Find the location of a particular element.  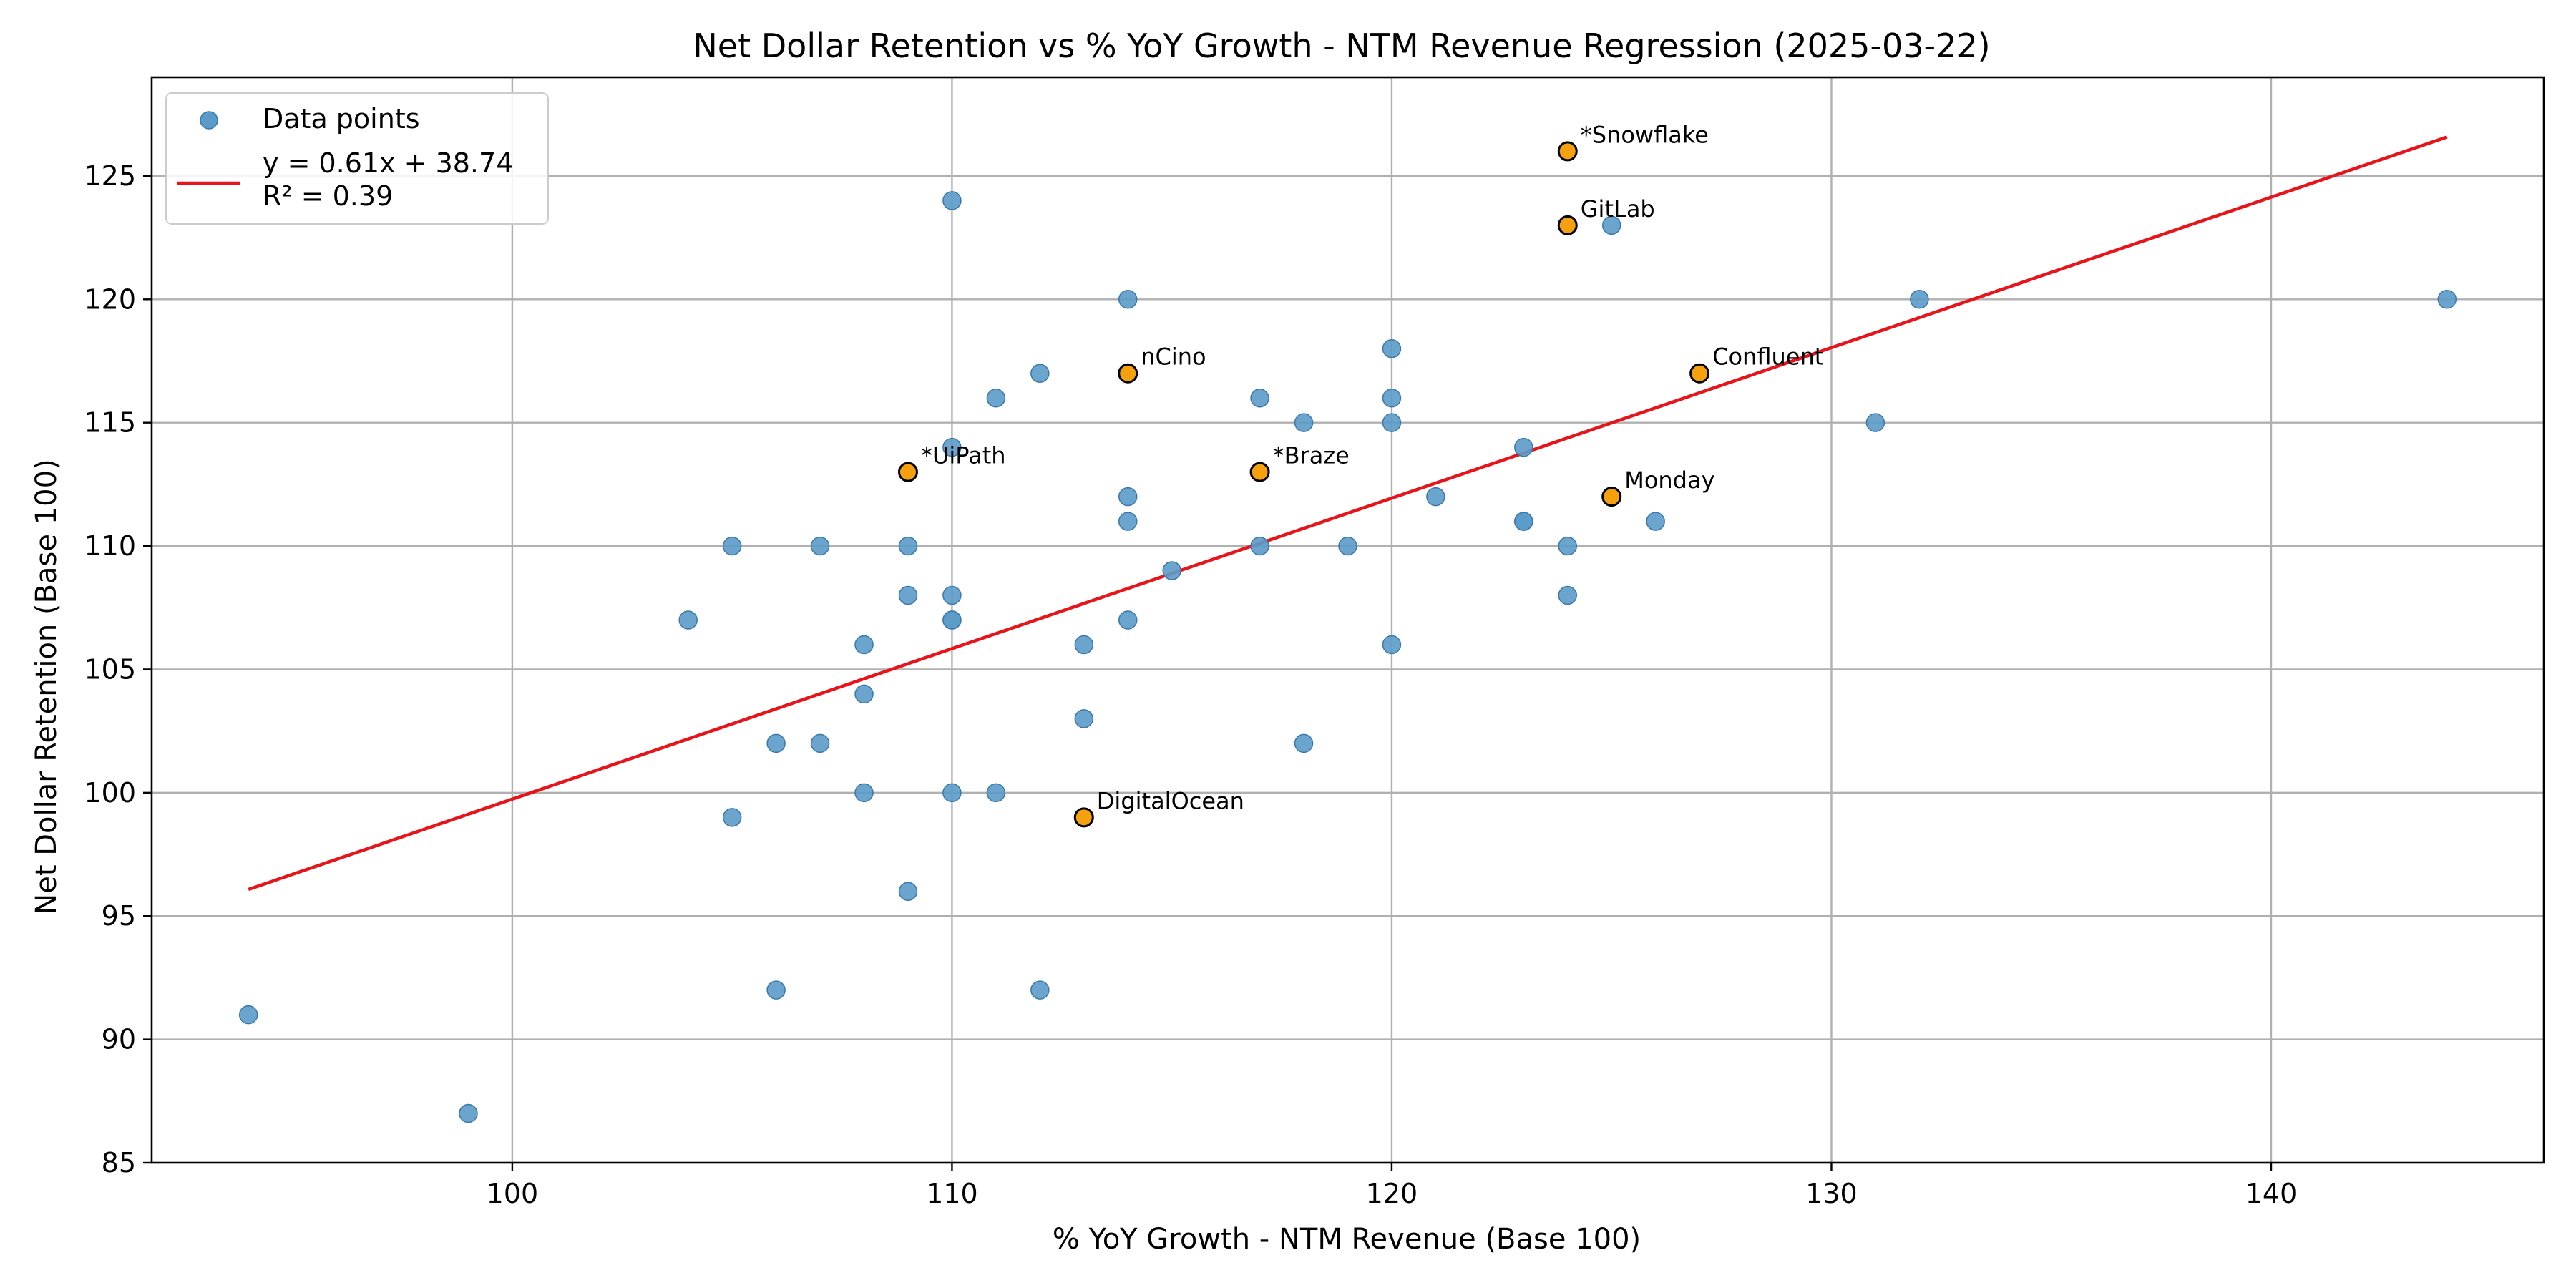

point-annotation: nCino is located at coordinates (1173, 357).